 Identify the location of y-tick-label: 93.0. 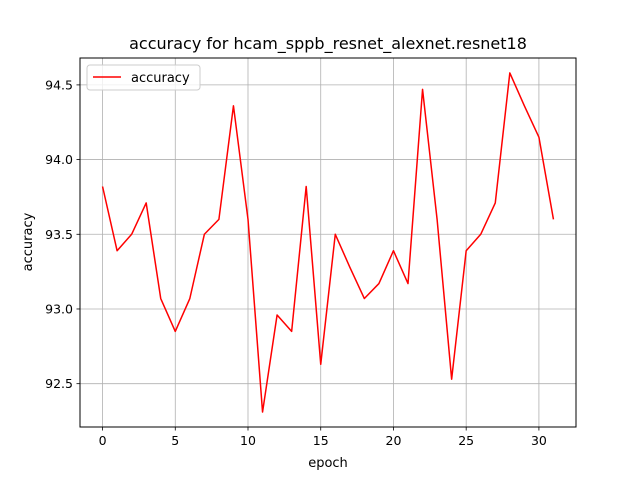
(59, 308).